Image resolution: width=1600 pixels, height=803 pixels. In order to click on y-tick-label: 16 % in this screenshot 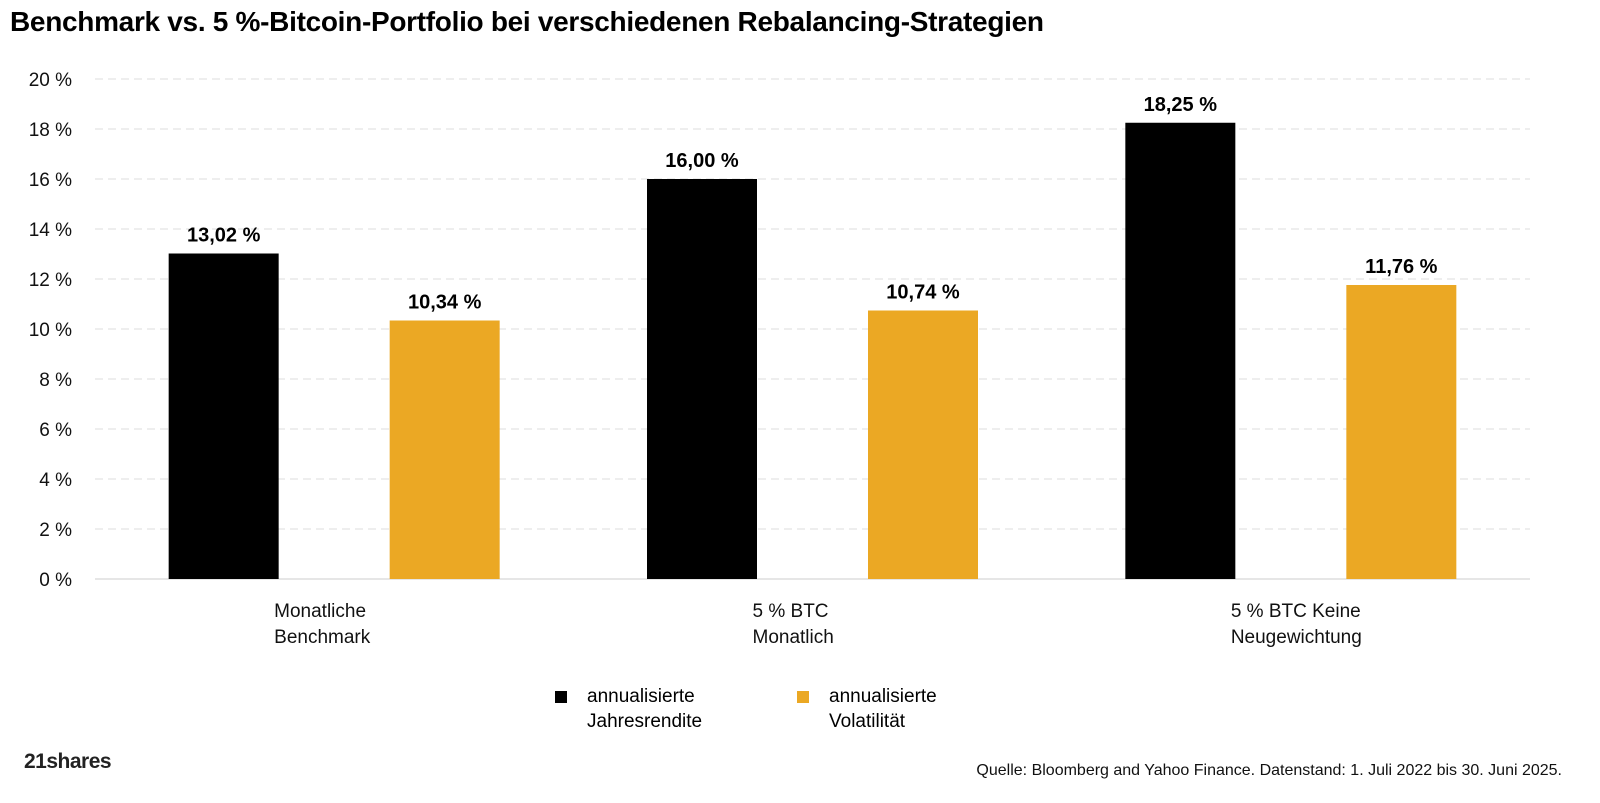, I will do `click(50, 180)`.